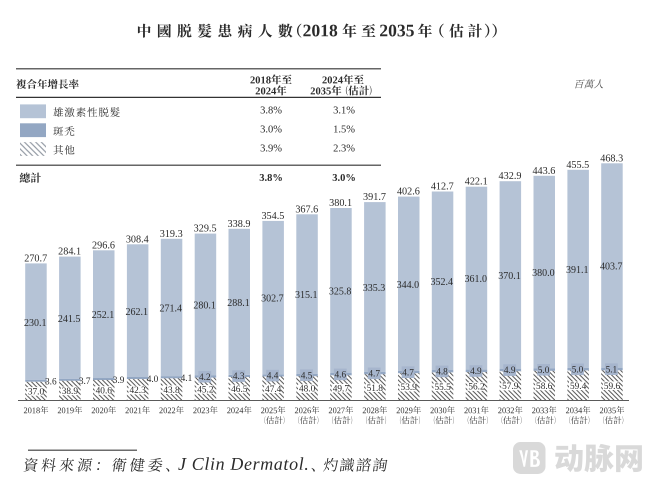 The height and width of the screenshot is (481, 650). What do you see at coordinates (205, 378) in the screenshot?
I see `svg-text: 4.2` at bounding box center [205, 378].